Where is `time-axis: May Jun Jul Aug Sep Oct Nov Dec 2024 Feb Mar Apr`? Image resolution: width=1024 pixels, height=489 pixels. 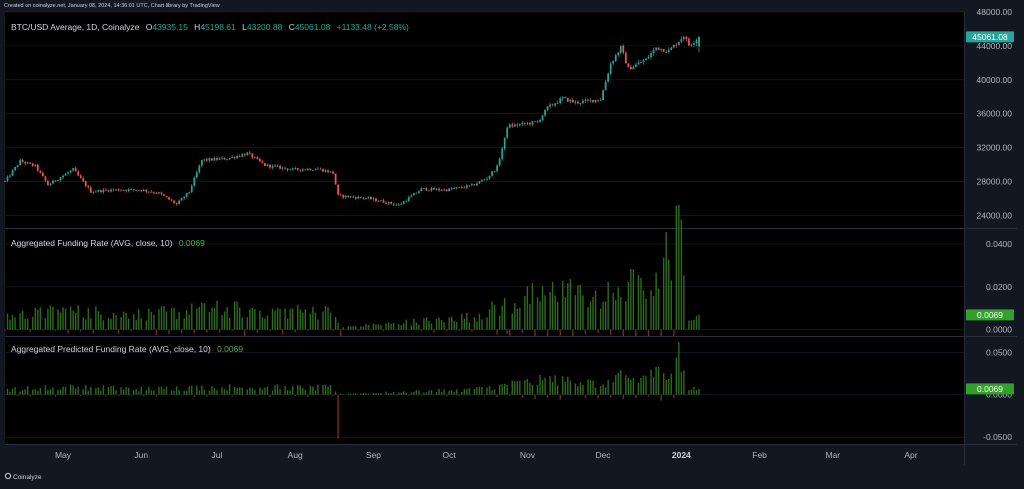 time-axis: May Jun Jul Aug Sep Oct Nov Dec 2024 Feb Mar Apr is located at coordinates (486, 455).